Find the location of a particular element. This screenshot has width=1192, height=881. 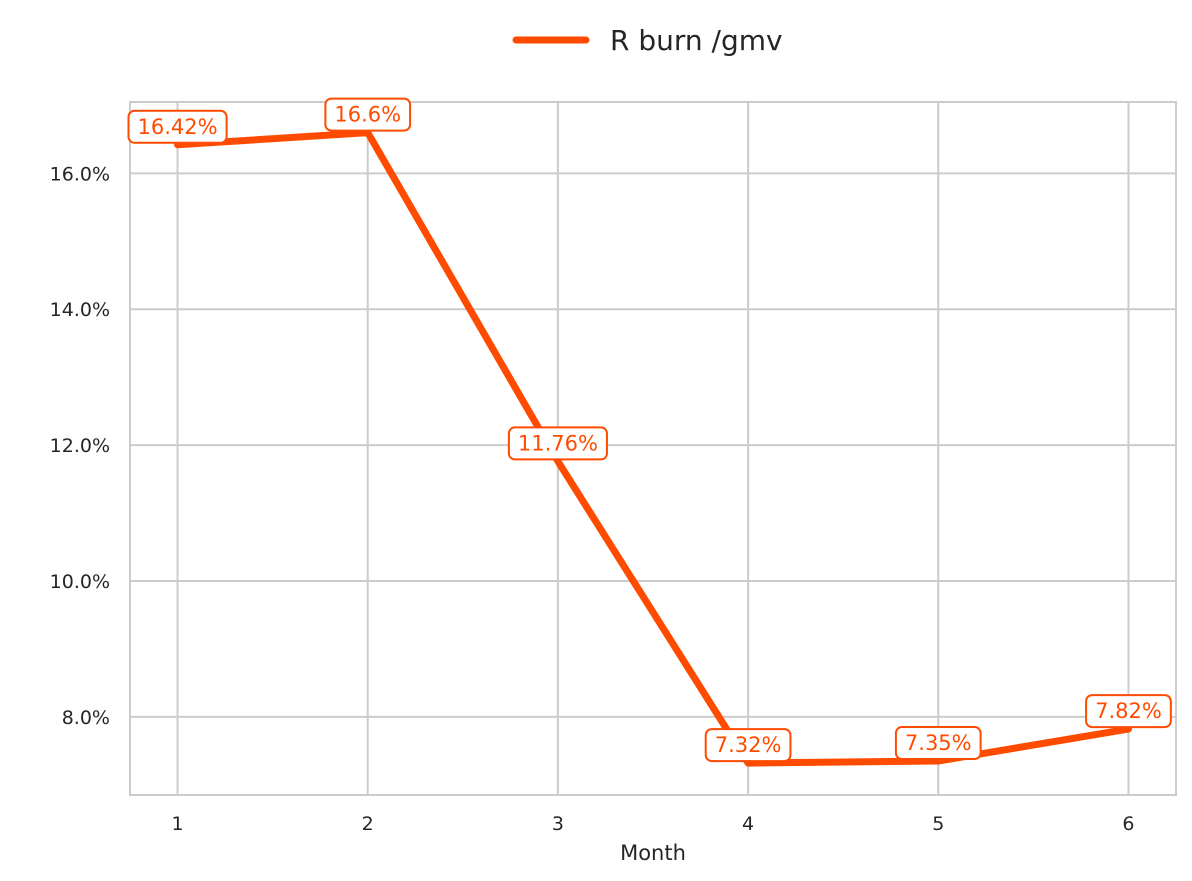

data-label-text: 16.42% is located at coordinates (178, 127).